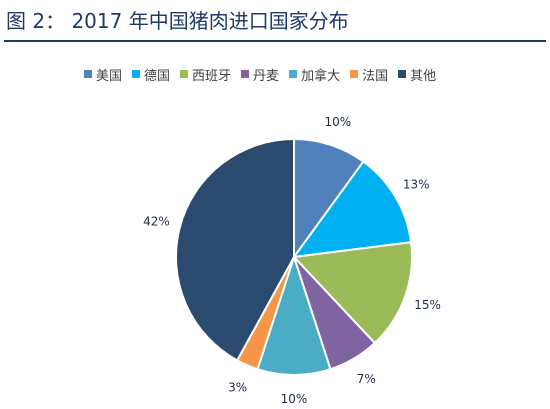 The width and height of the screenshot is (550, 409). I want to click on legend-item: 美国, so click(103, 74).